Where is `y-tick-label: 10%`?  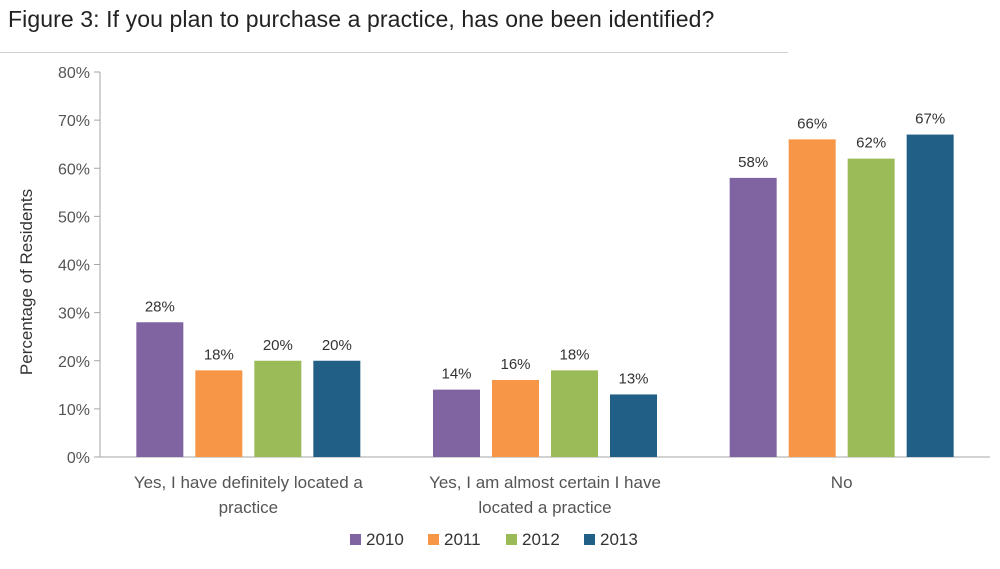
y-tick-label: 10% is located at coordinates (74, 410).